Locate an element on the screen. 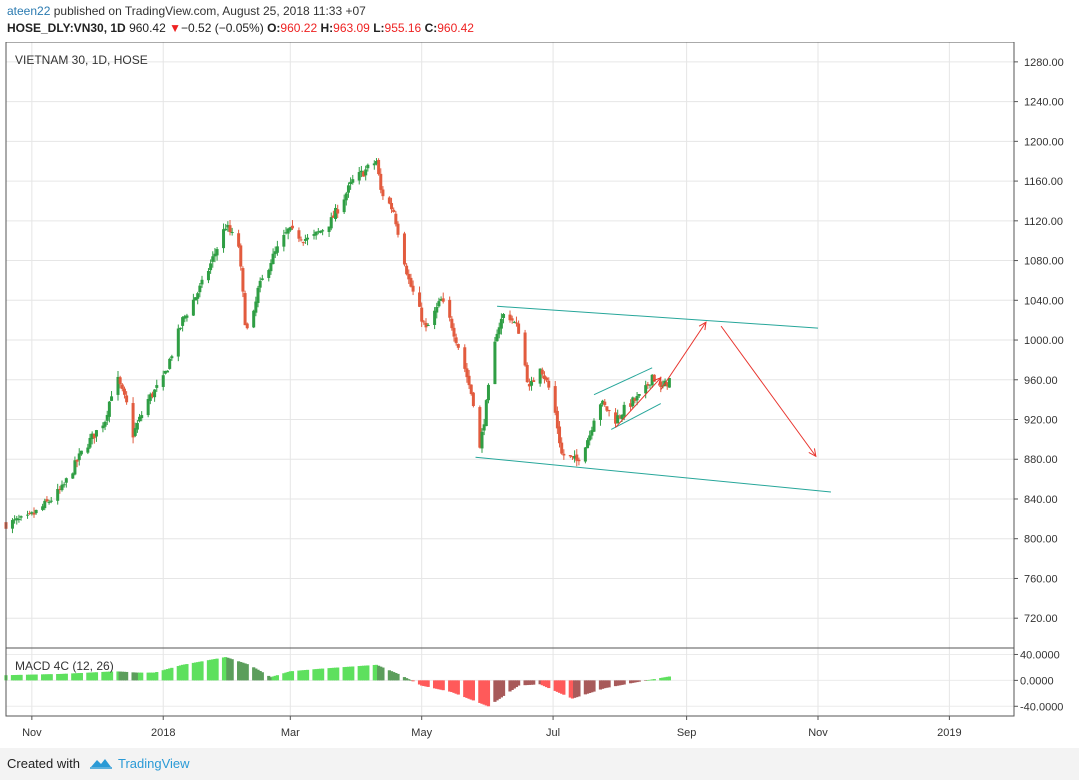  close-value: 960.42 is located at coordinates (455, 28).